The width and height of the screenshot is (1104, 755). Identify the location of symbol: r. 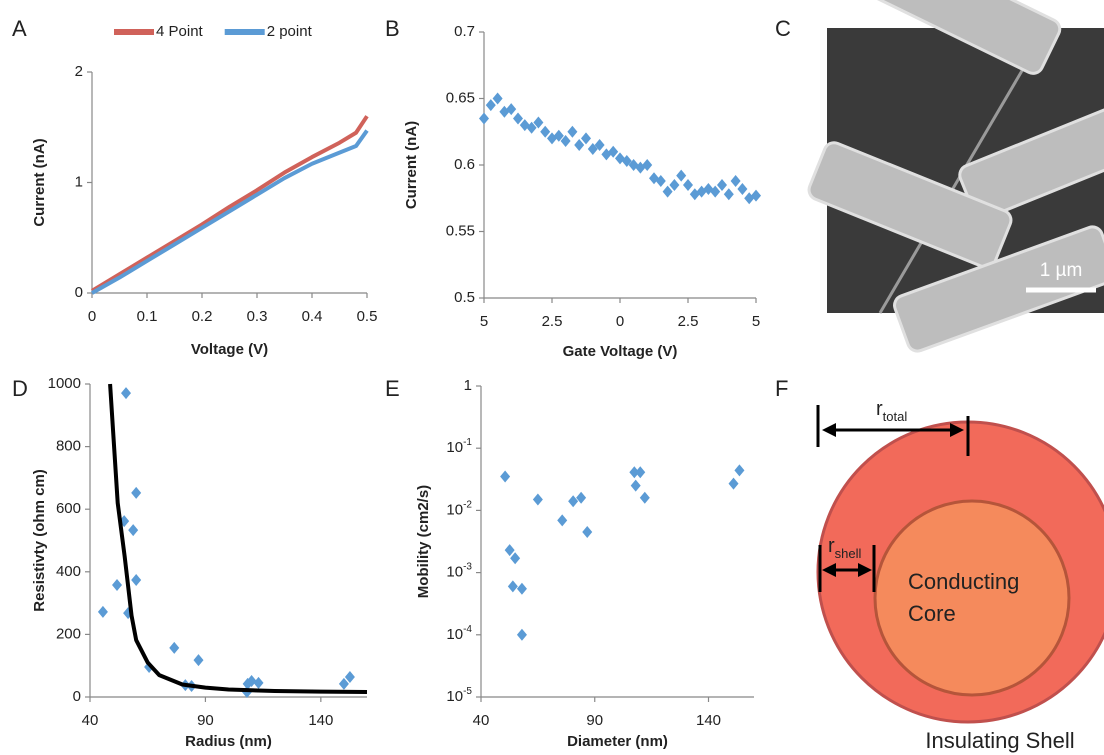
(879, 409).